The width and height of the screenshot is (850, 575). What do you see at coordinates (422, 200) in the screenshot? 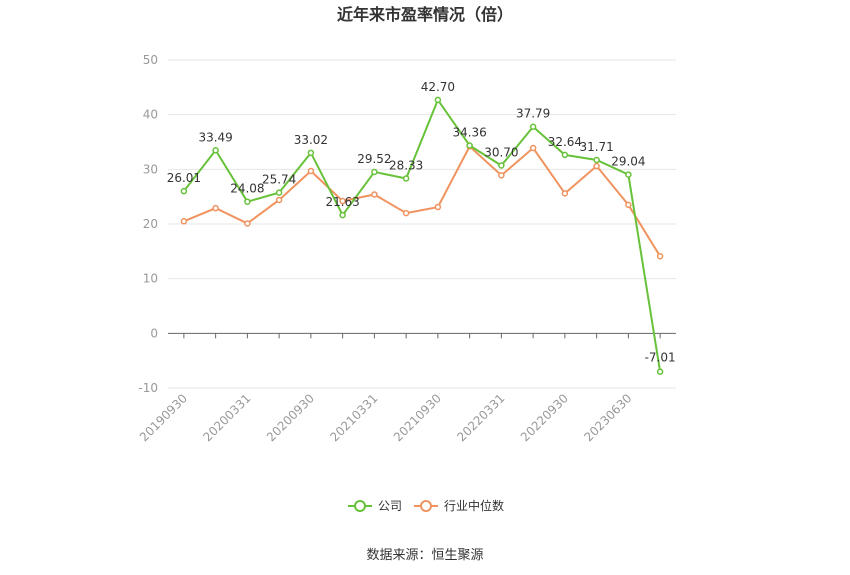
I see `series-line` at bounding box center [422, 200].